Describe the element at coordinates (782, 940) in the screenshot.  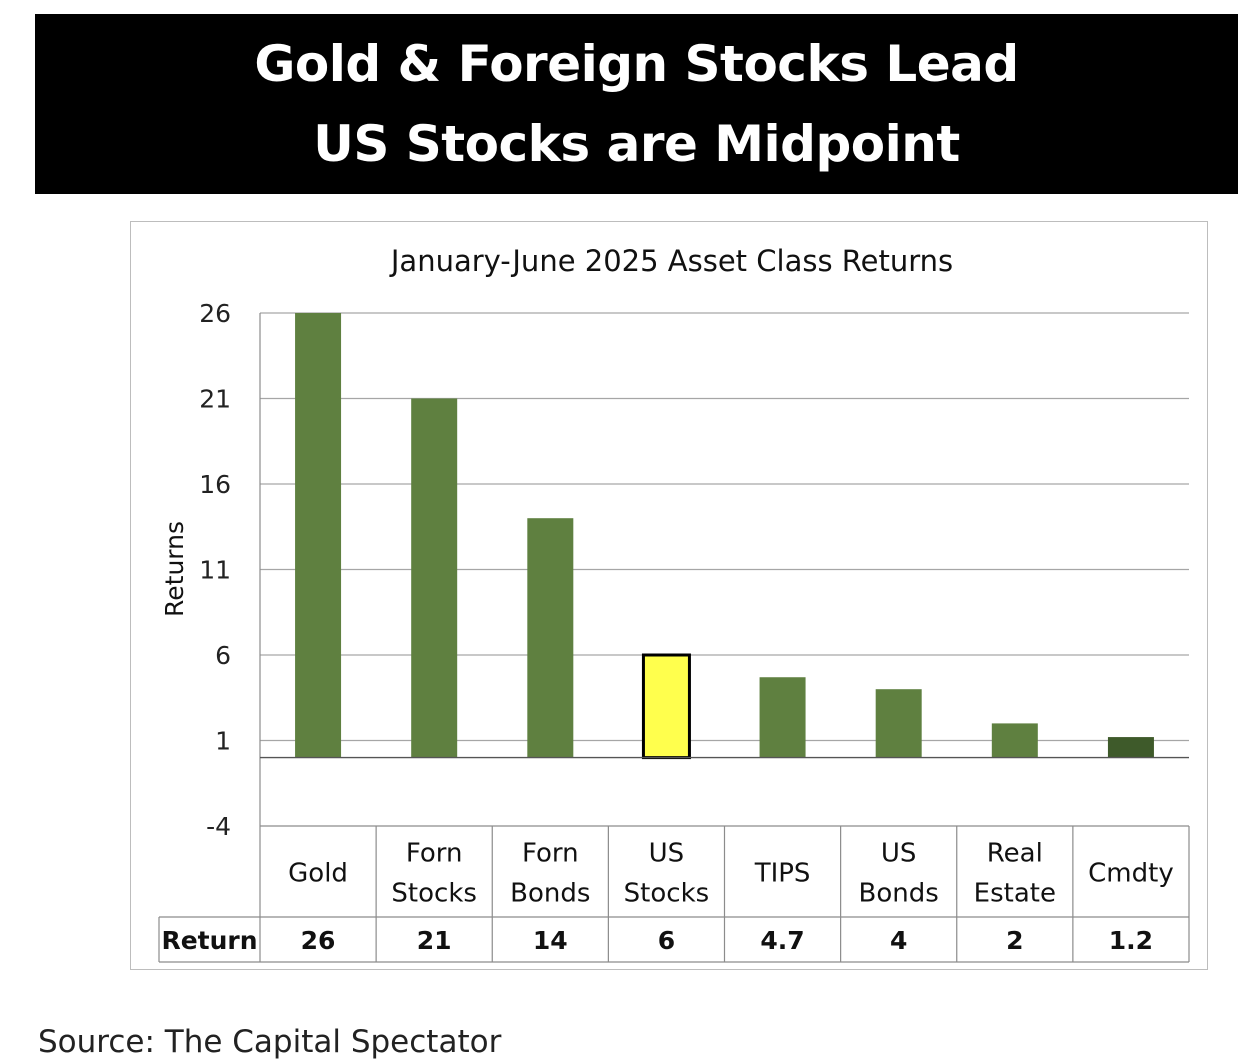
I see `table-value-cell: 4.7` at that location.